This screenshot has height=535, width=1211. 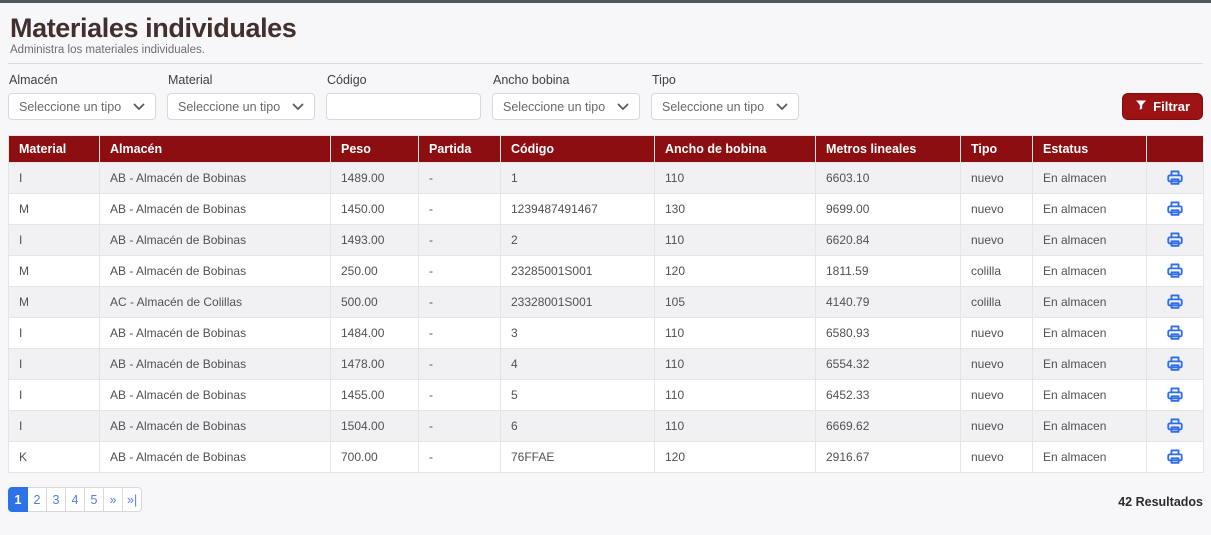 I want to click on page-button-2: 2, so click(x=37, y=500).